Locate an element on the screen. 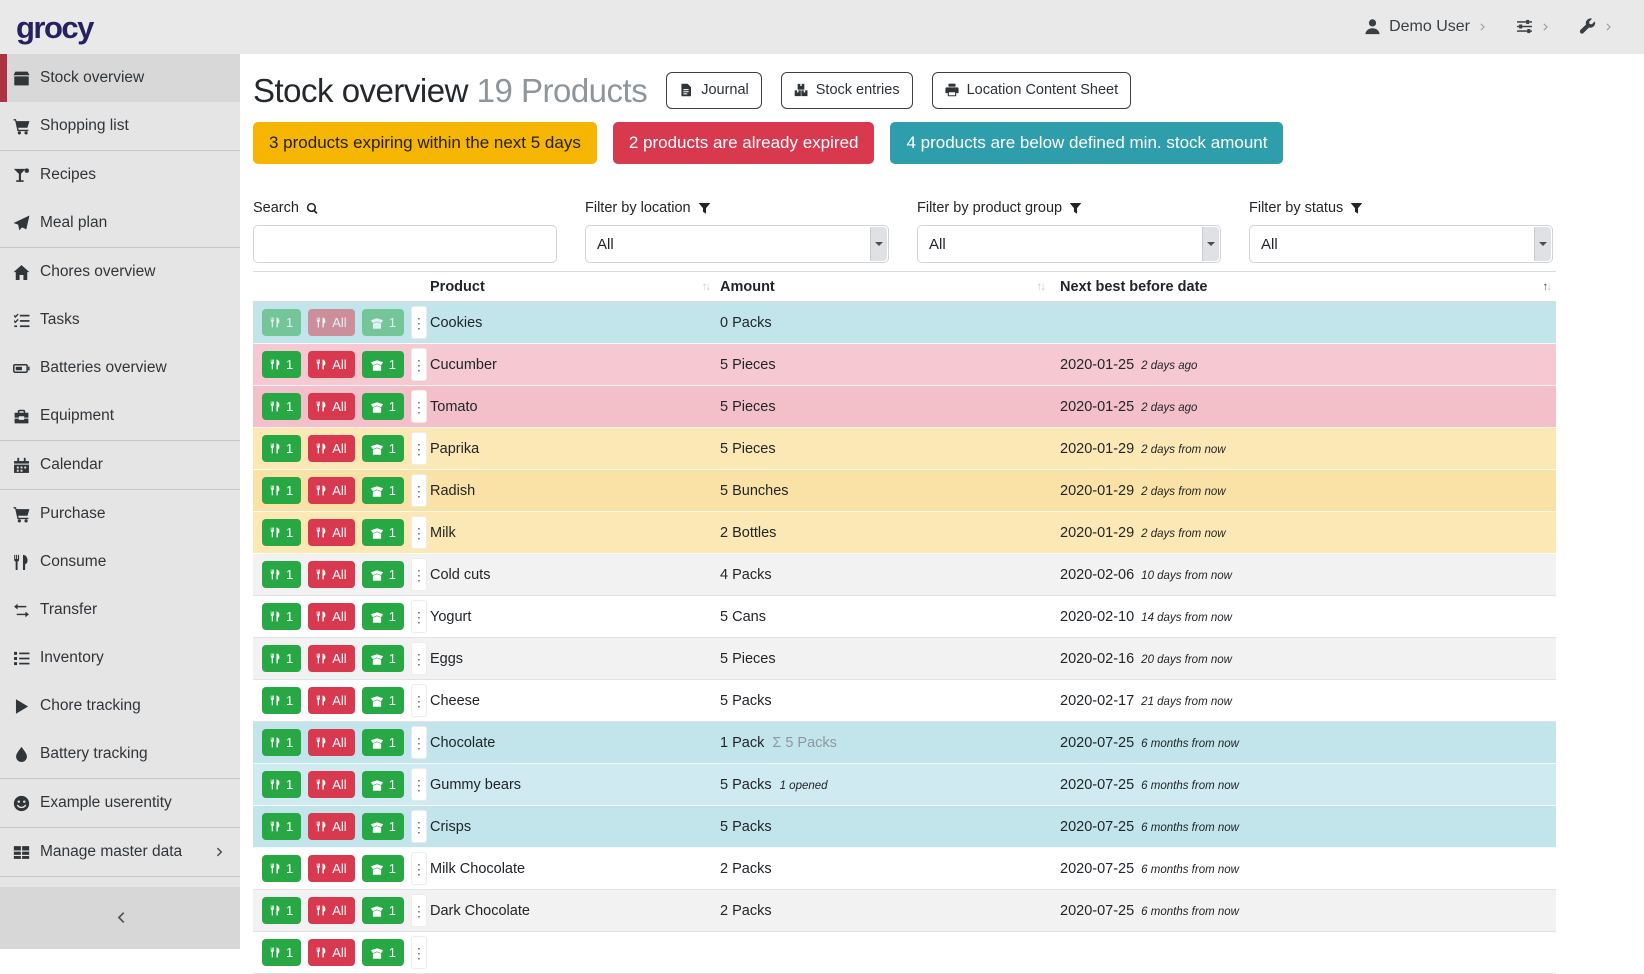 The height and width of the screenshot is (974, 1644). column-product: Product ↑↓ is located at coordinates (570, 286).